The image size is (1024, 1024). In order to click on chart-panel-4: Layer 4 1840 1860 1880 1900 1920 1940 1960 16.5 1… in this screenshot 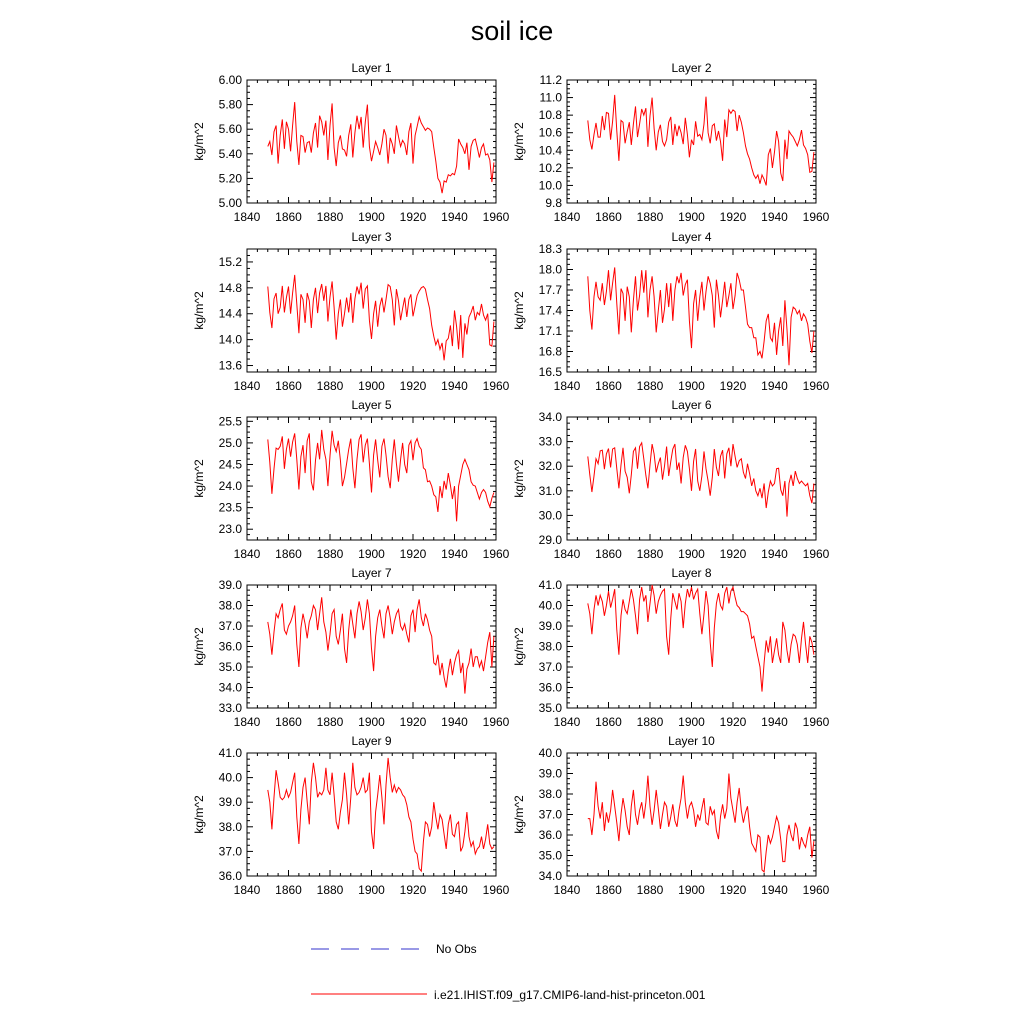, I will do `click(671, 311)`.